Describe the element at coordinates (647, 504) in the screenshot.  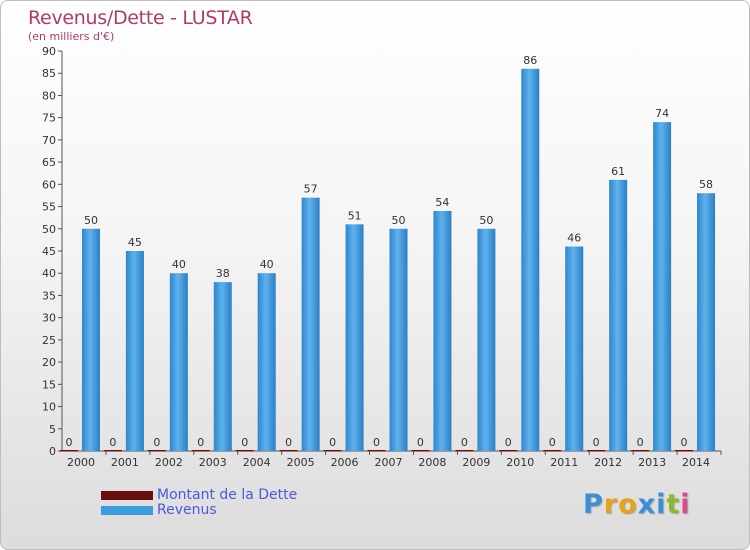
I see `logo-letter: x` at that location.